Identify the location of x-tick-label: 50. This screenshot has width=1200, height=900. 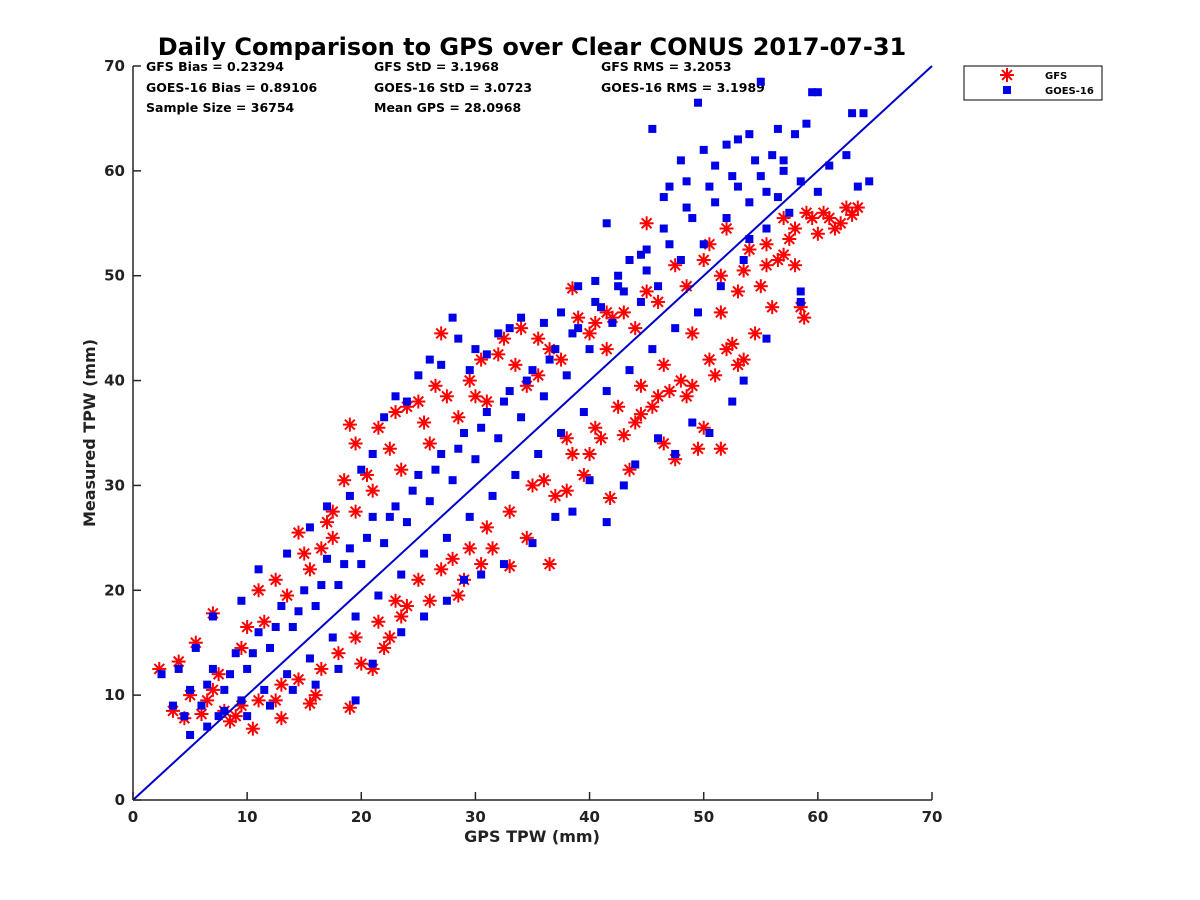
(703, 817).